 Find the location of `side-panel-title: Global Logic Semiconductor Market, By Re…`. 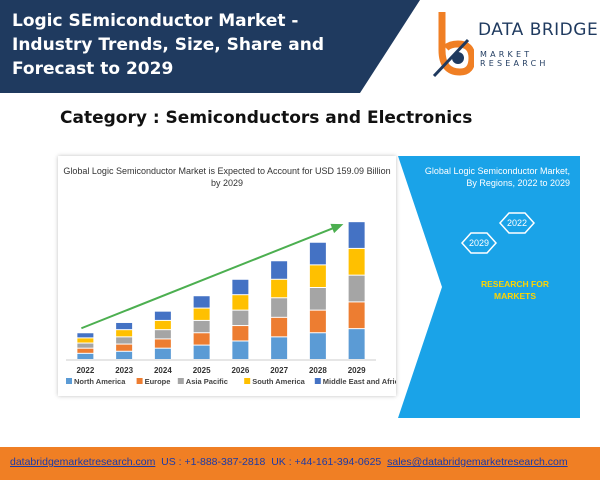

side-panel-title: Global Logic Semiconductor Market, By Re… is located at coordinates (497, 177).